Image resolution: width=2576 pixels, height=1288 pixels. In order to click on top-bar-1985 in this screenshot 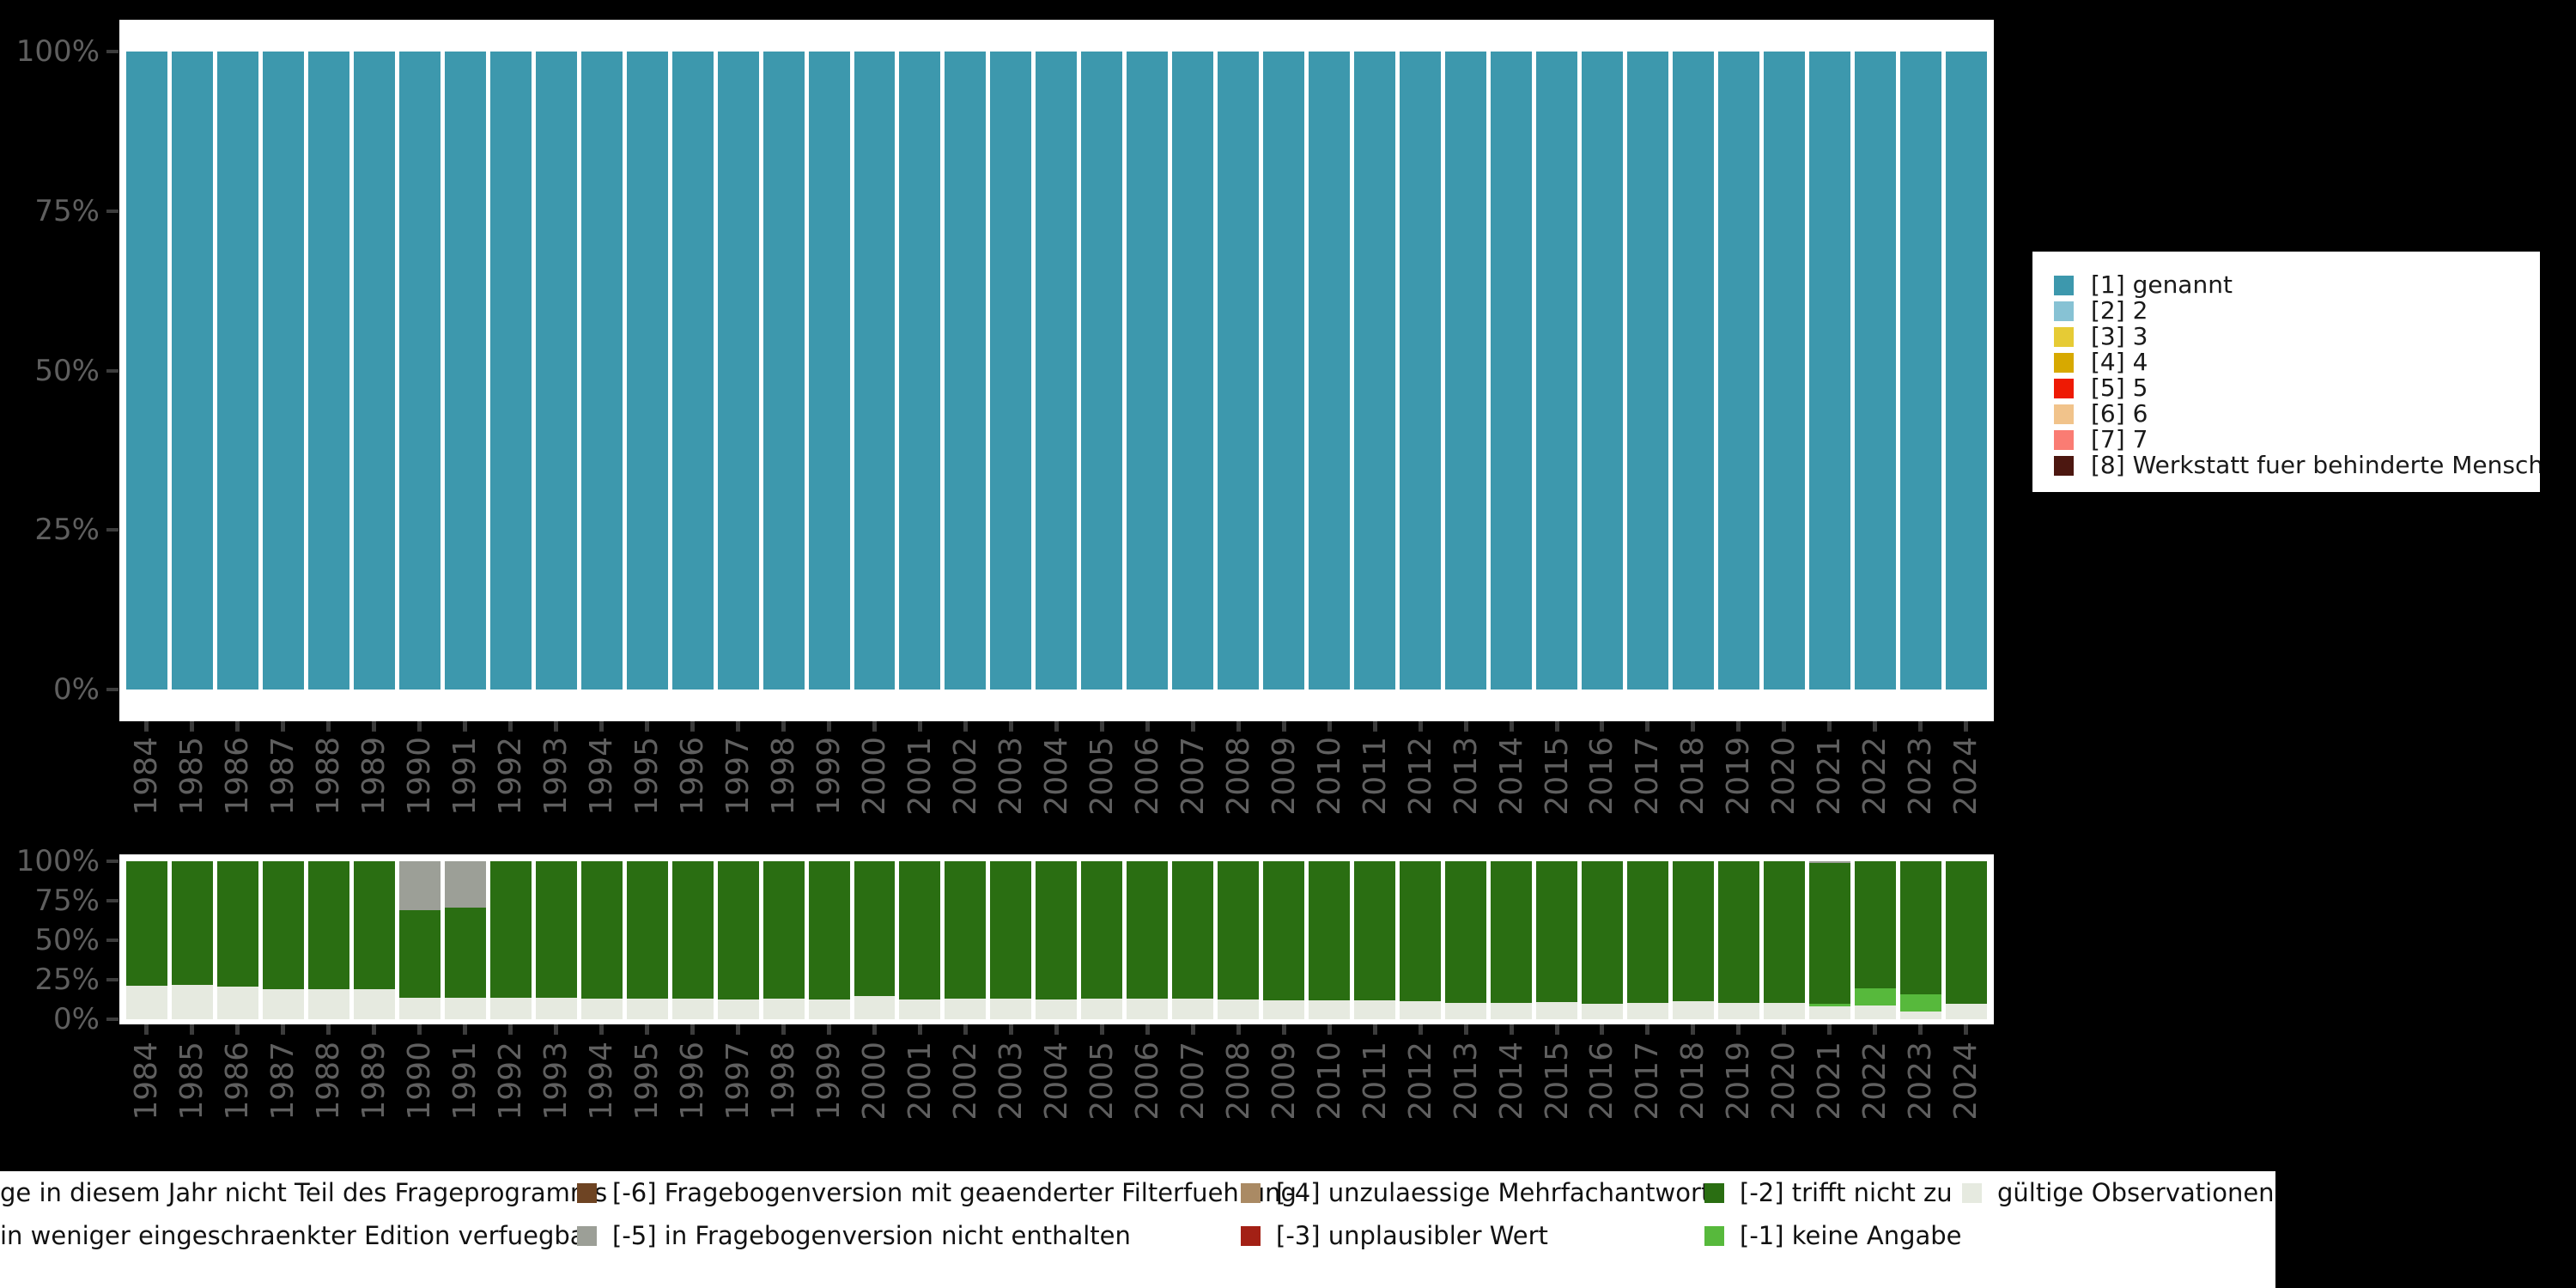, I will do `click(192, 371)`.